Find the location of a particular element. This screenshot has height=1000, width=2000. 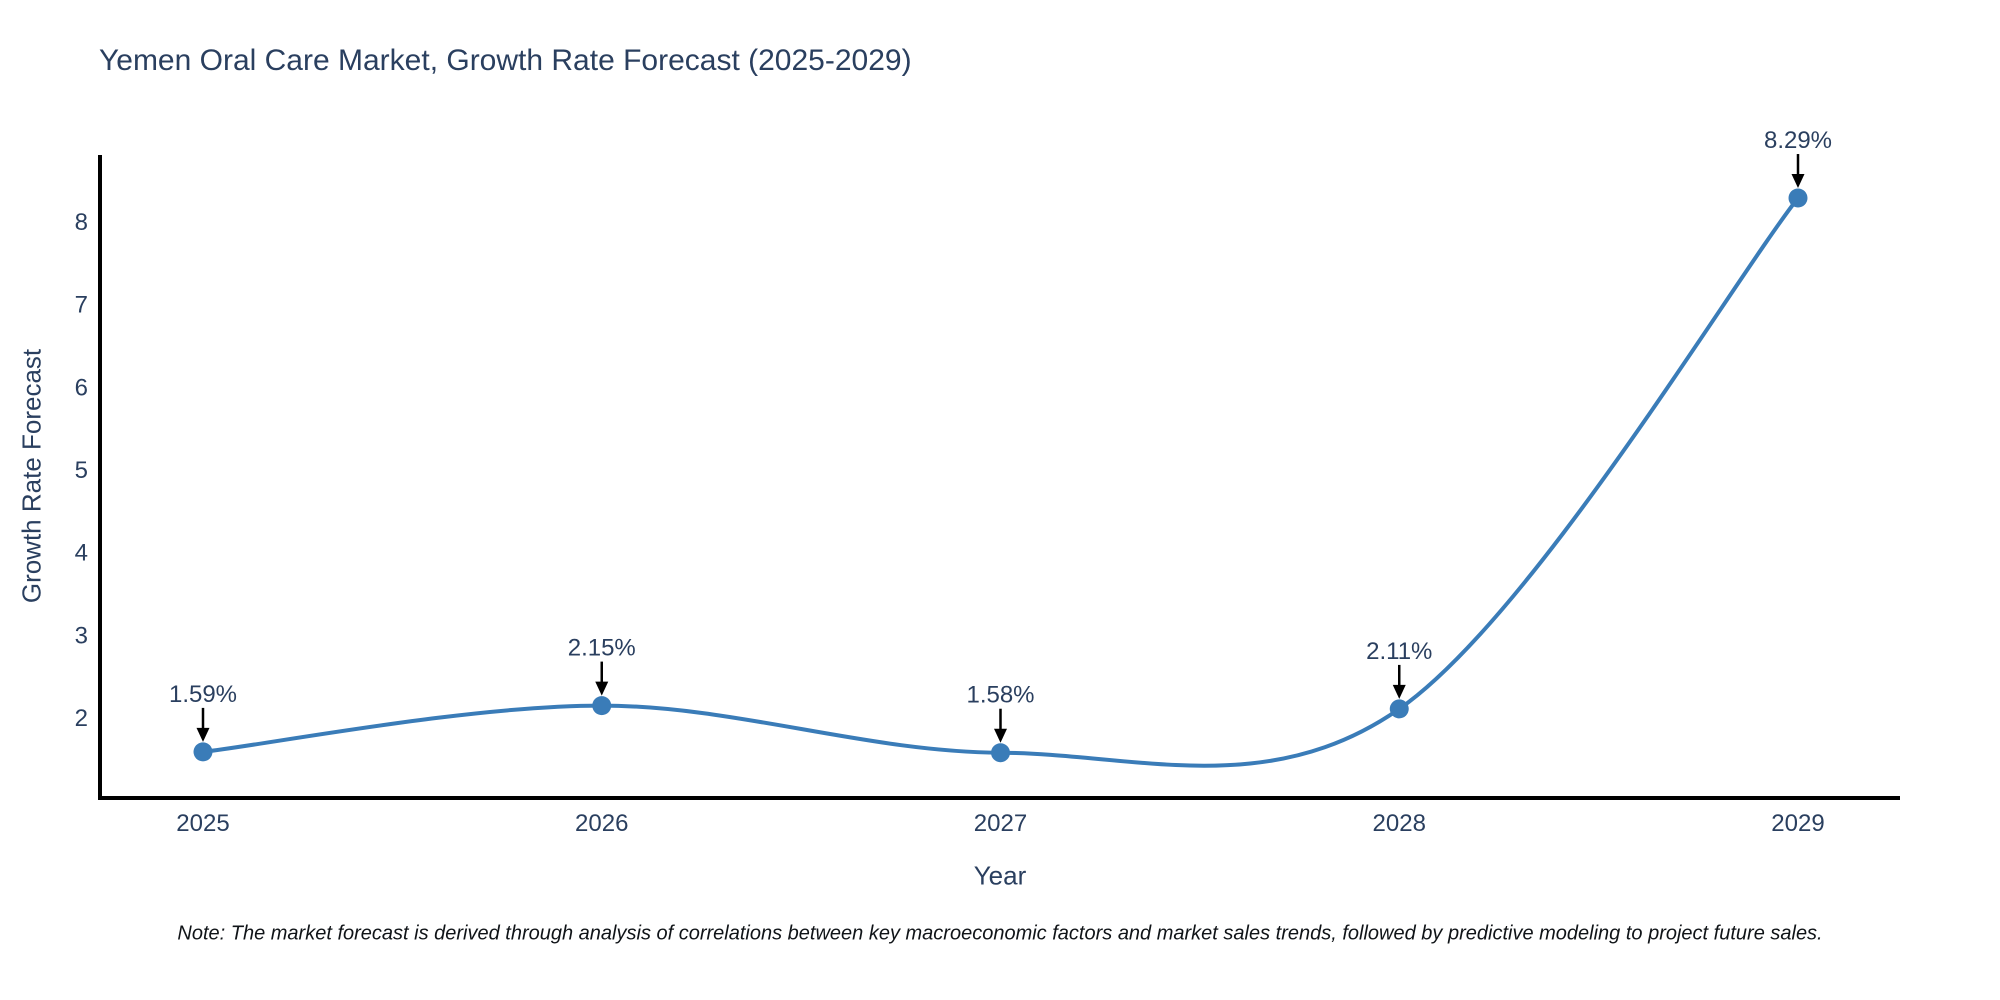

x-tick-label: 2027 is located at coordinates (1000, 823).